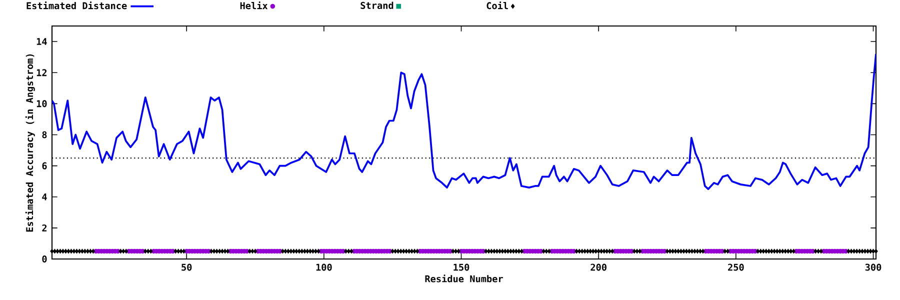 This screenshot has width=900, height=300. I want to click on legend-label: Coil, so click(497, 5).